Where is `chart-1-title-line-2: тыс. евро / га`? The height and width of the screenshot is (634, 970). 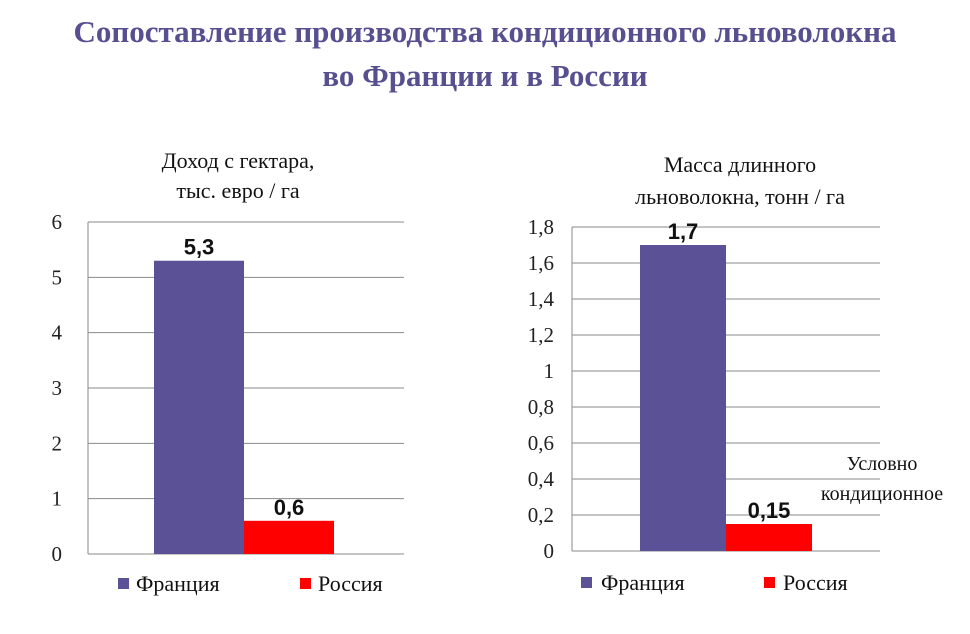
chart-1-title-line-2: тыс. евро / га is located at coordinates (237, 190).